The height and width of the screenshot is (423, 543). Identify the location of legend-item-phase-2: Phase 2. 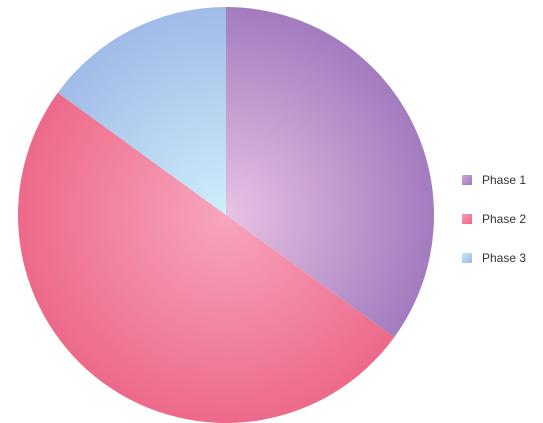
(501, 219).